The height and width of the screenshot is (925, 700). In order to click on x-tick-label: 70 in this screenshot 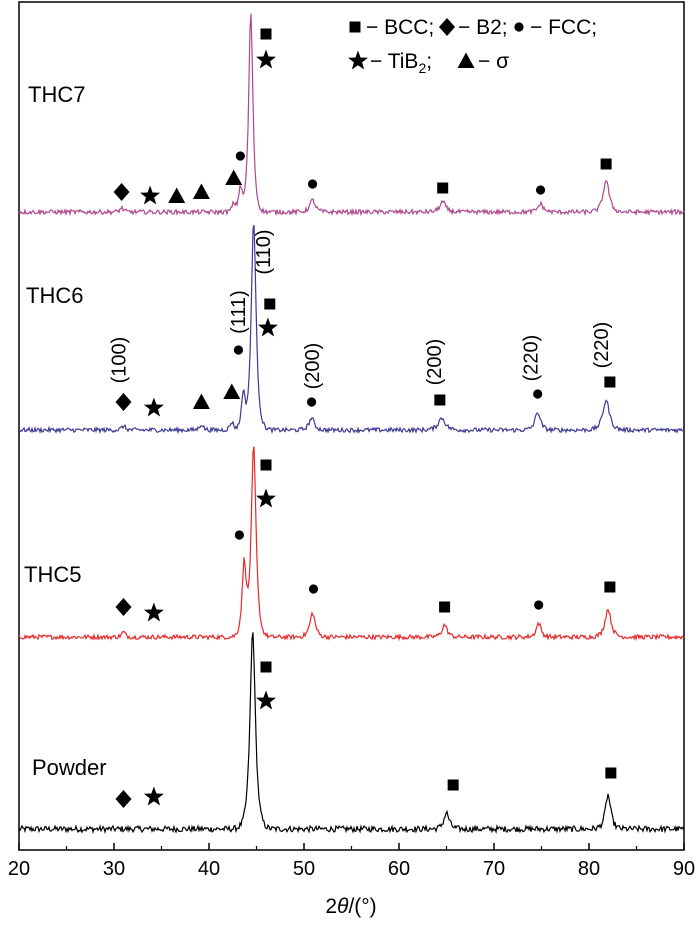, I will do `click(494, 869)`.